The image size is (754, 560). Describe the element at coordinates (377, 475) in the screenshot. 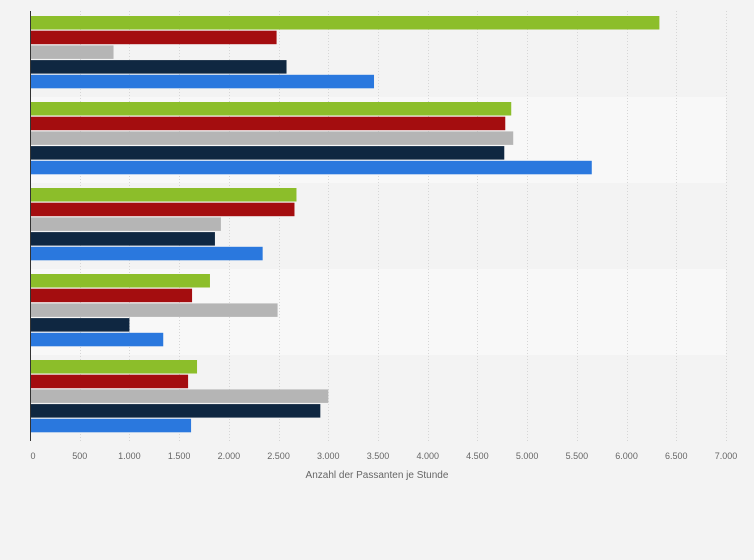

I see `x-axis-title: Anzahl der Passanten je Stunde` at that location.